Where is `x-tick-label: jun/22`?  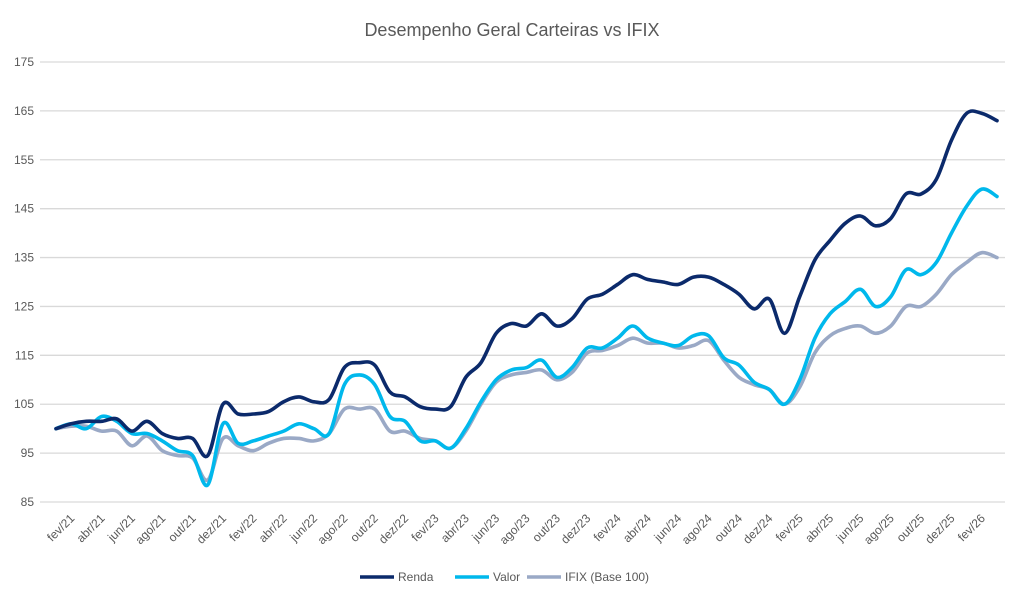
x-tick-label: jun/22 is located at coordinates (303, 528).